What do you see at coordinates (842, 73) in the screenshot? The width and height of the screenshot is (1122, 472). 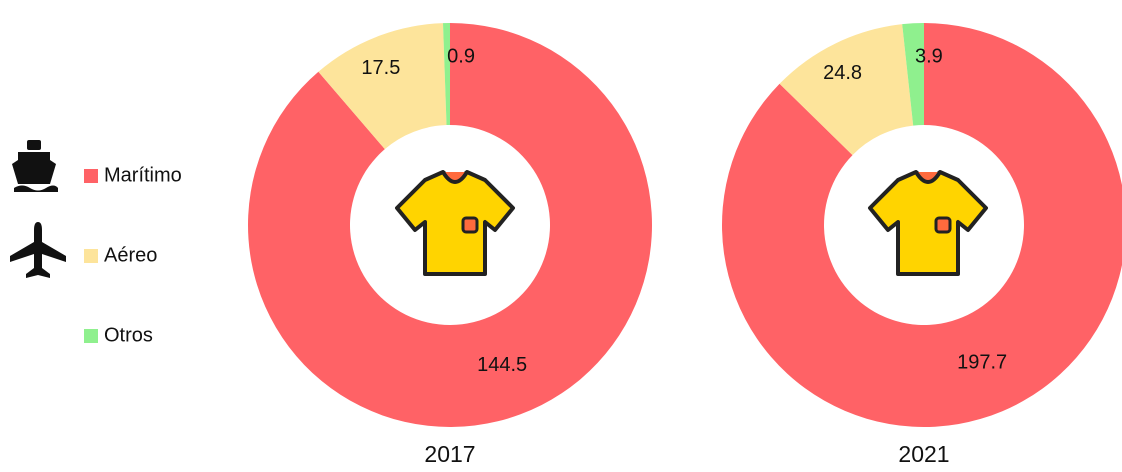 I see `data-label: 24.8` at bounding box center [842, 73].